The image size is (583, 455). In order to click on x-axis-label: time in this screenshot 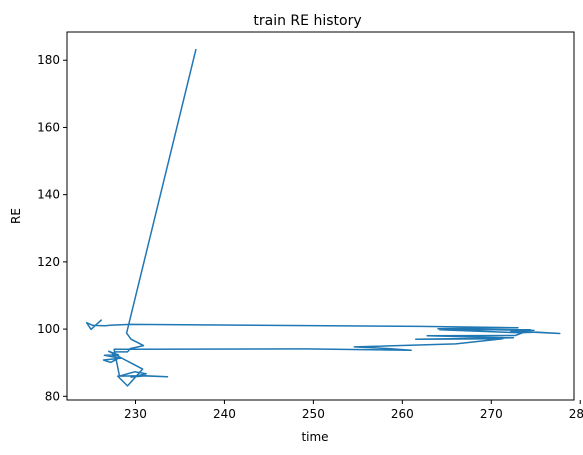, I will do `click(314, 437)`.